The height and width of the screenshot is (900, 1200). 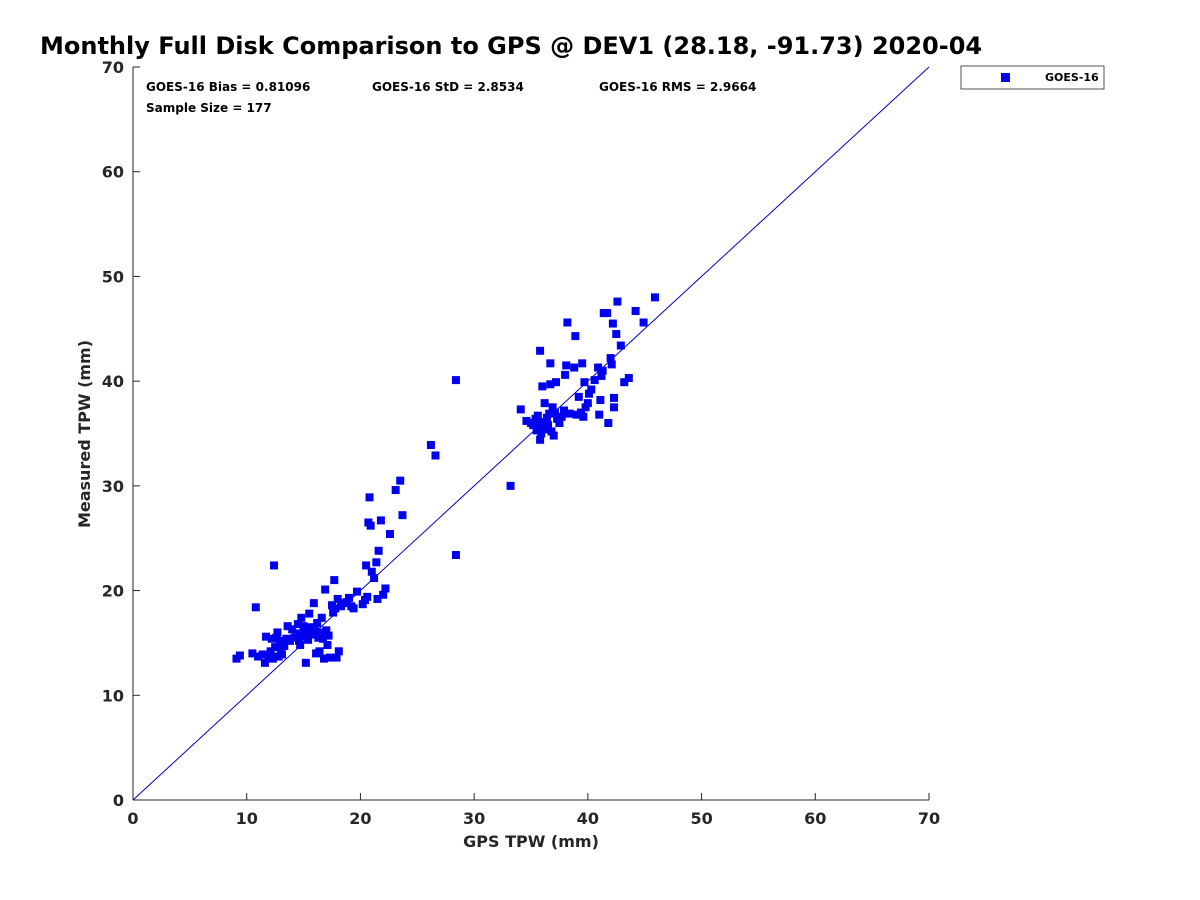 I want to click on x-tick-label: 0, so click(x=132, y=818).